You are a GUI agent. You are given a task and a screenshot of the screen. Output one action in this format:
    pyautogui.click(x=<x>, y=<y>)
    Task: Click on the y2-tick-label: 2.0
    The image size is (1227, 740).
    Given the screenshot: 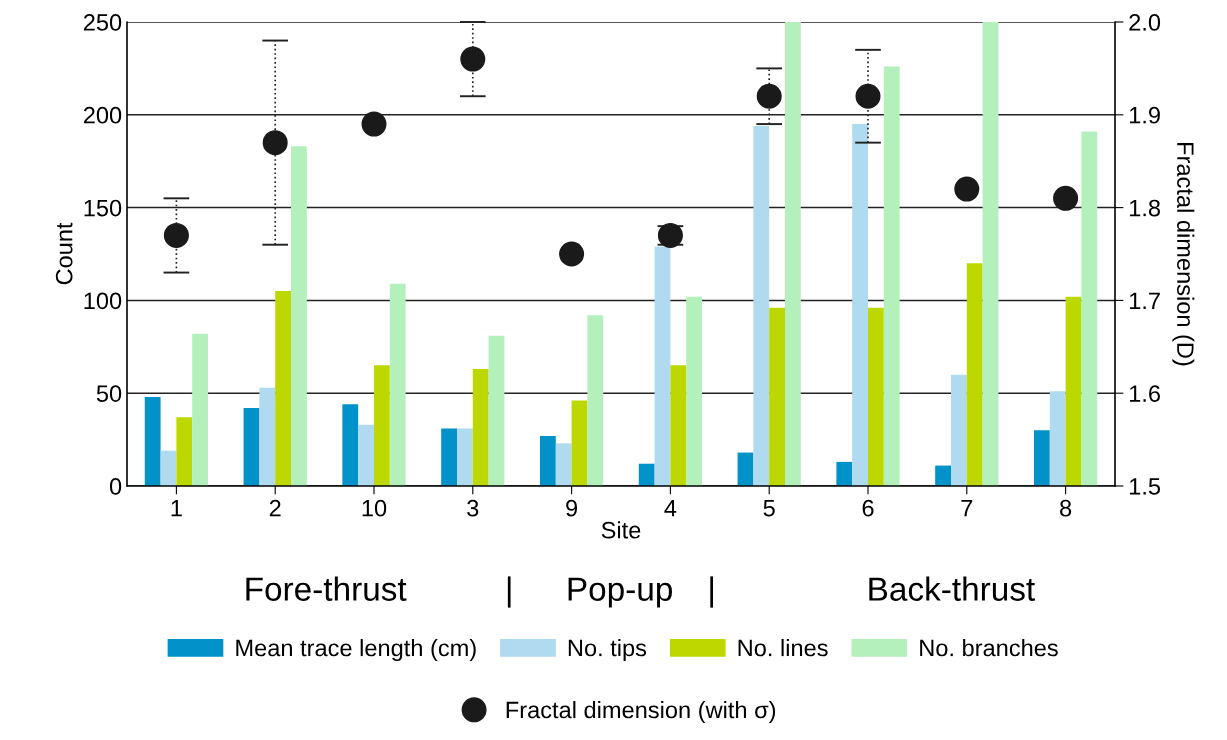 What is the action you would take?
    pyautogui.click(x=1145, y=22)
    